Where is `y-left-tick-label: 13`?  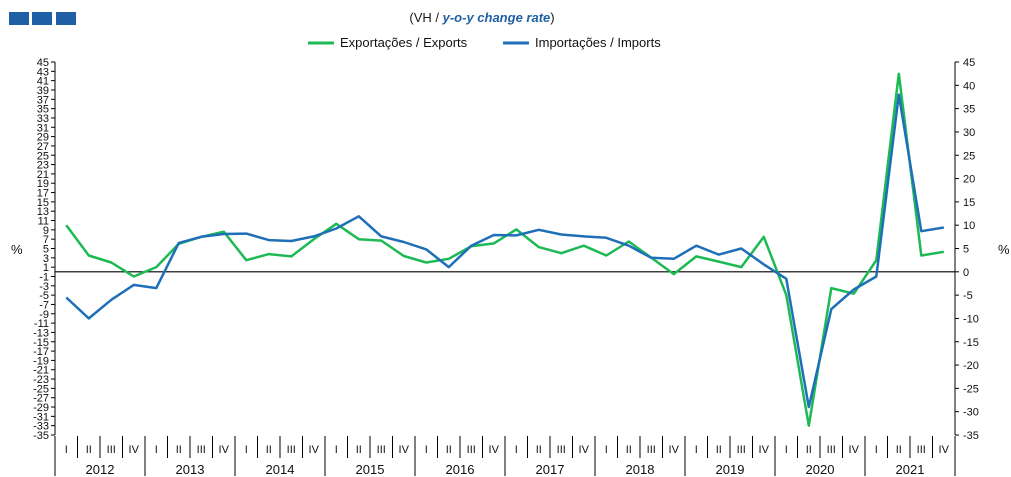
y-left-tick-label: 13 is located at coordinates (43, 212).